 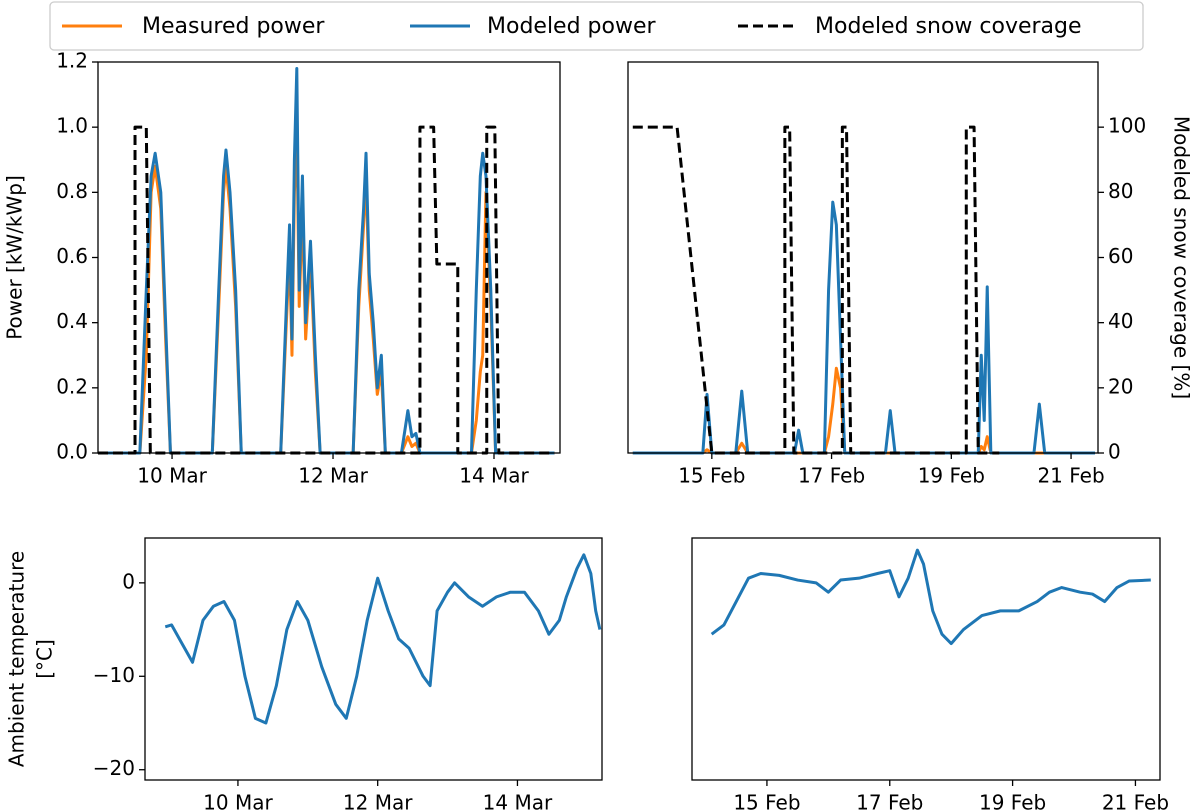 I want to click on y-tick-label: 0, so click(x=128, y=581).